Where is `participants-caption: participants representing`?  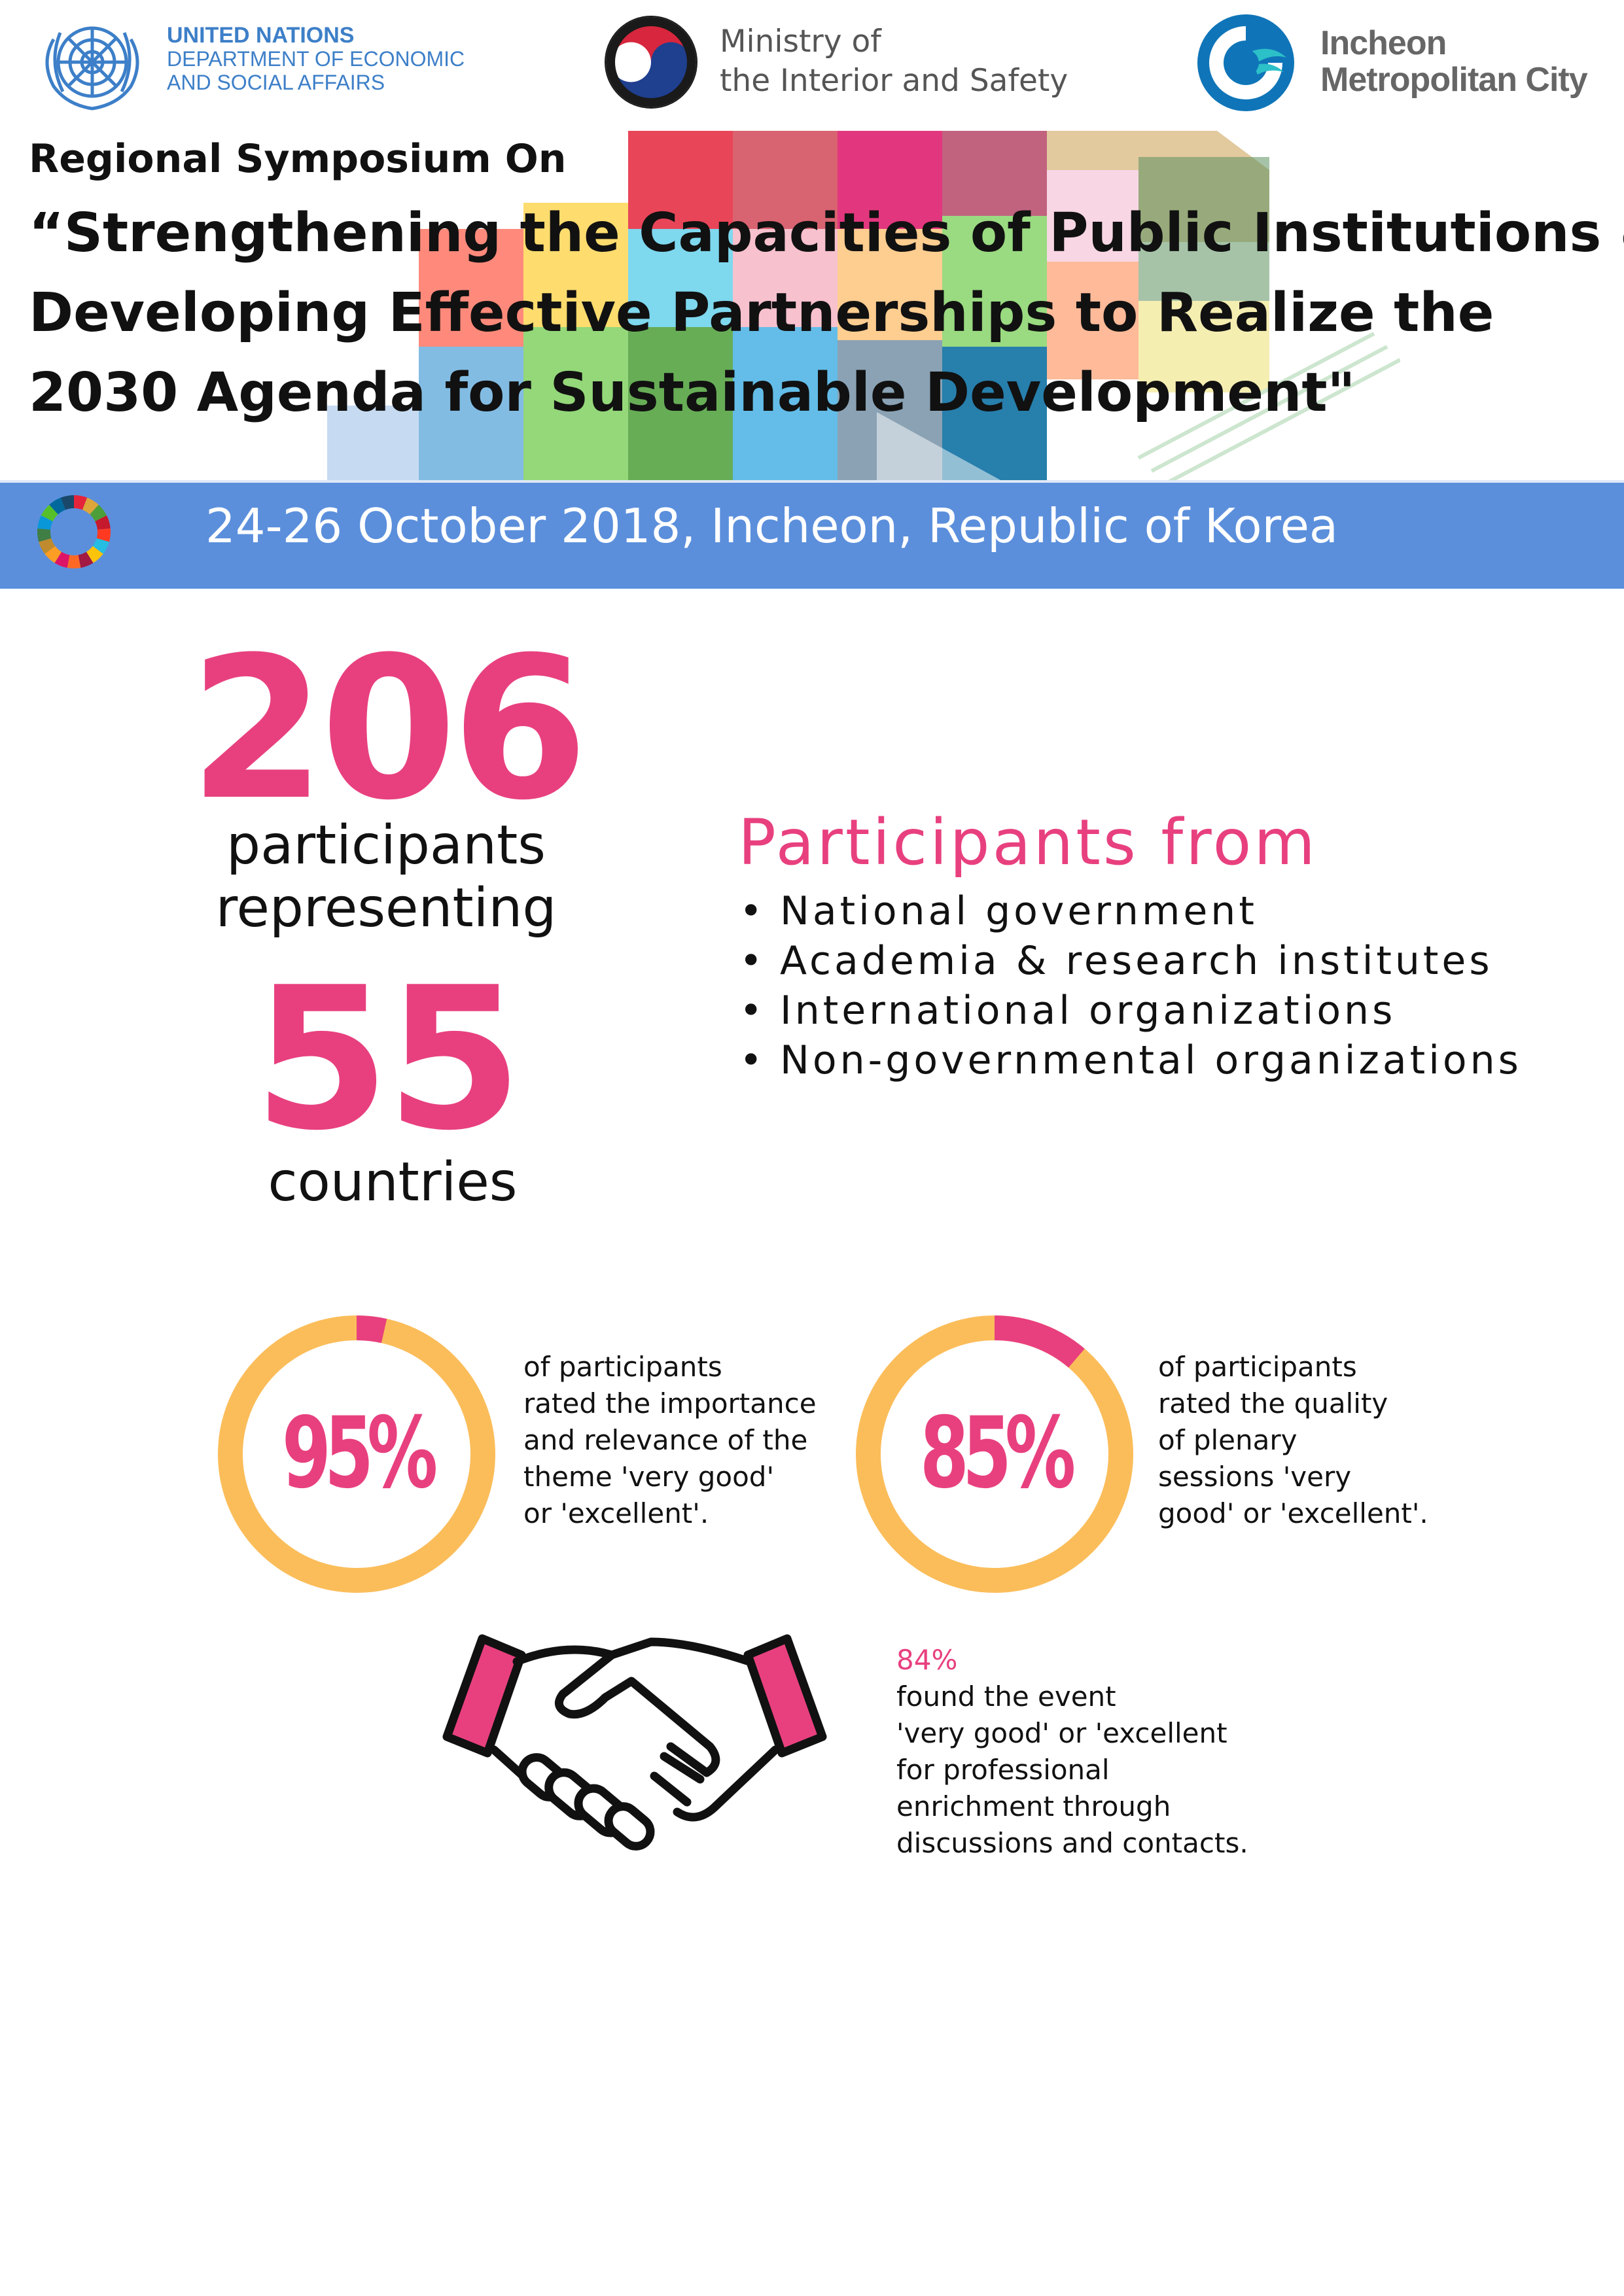
participants-caption: participants representing is located at coordinates (386, 877).